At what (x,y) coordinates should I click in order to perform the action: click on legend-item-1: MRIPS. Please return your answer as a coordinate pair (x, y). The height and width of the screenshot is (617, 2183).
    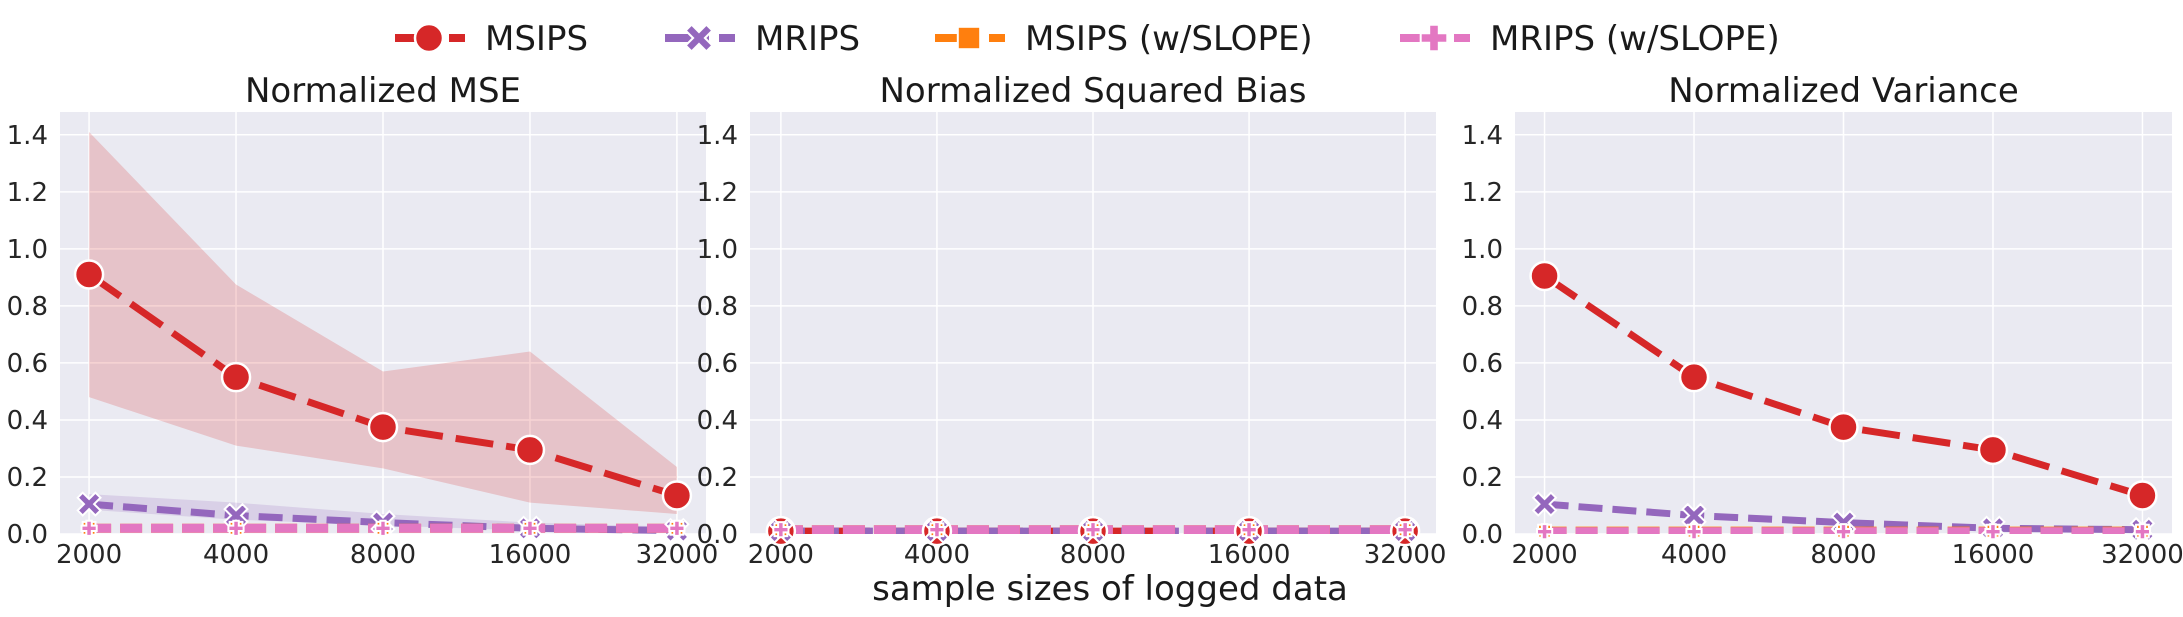
    Looking at the image, I should click on (762, 39).